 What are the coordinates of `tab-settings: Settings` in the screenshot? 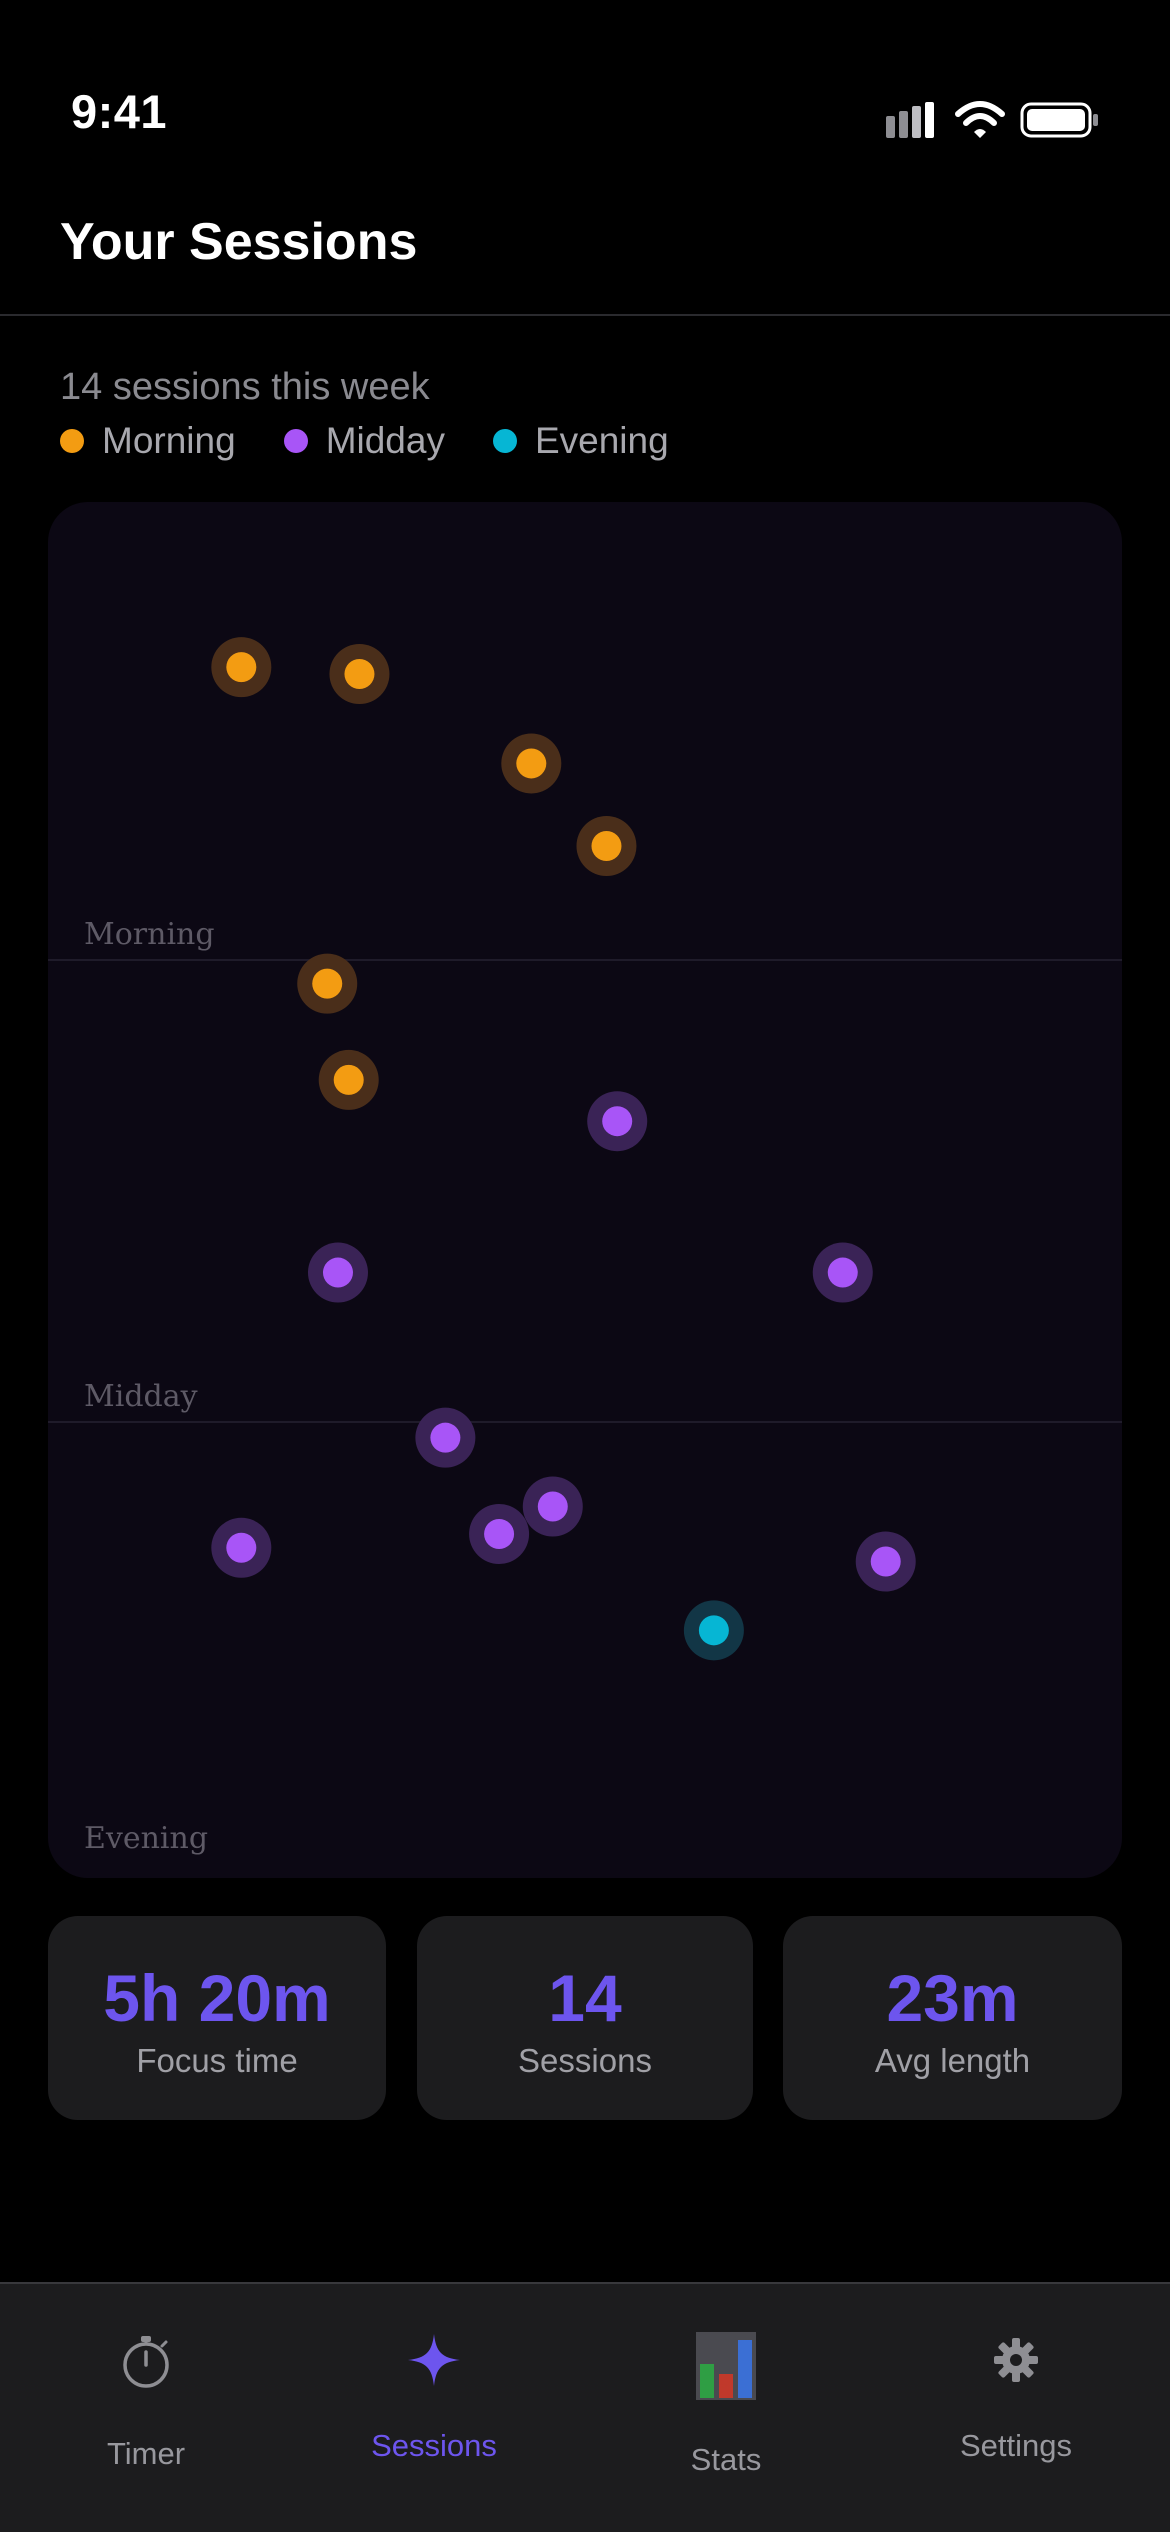 It's located at (1016, 2408).